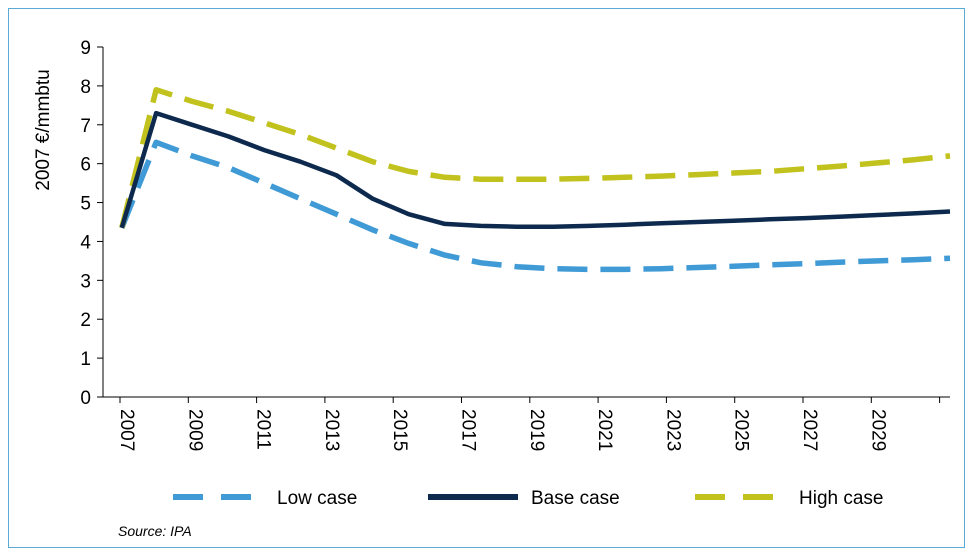  What do you see at coordinates (528, 498) in the screenshot?
I see `legend: Low case Base case High case` at bounding box center [528, 498].